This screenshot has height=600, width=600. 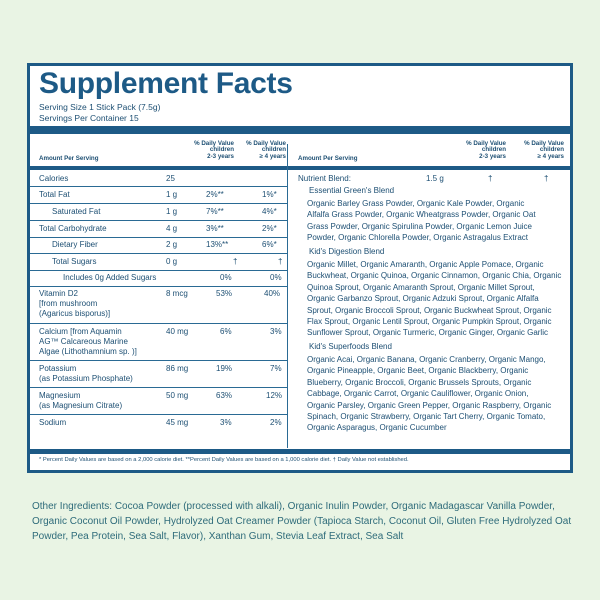 I want to click on nutrient-blend-amount: 1.5 g, so click(x=435, y=178).